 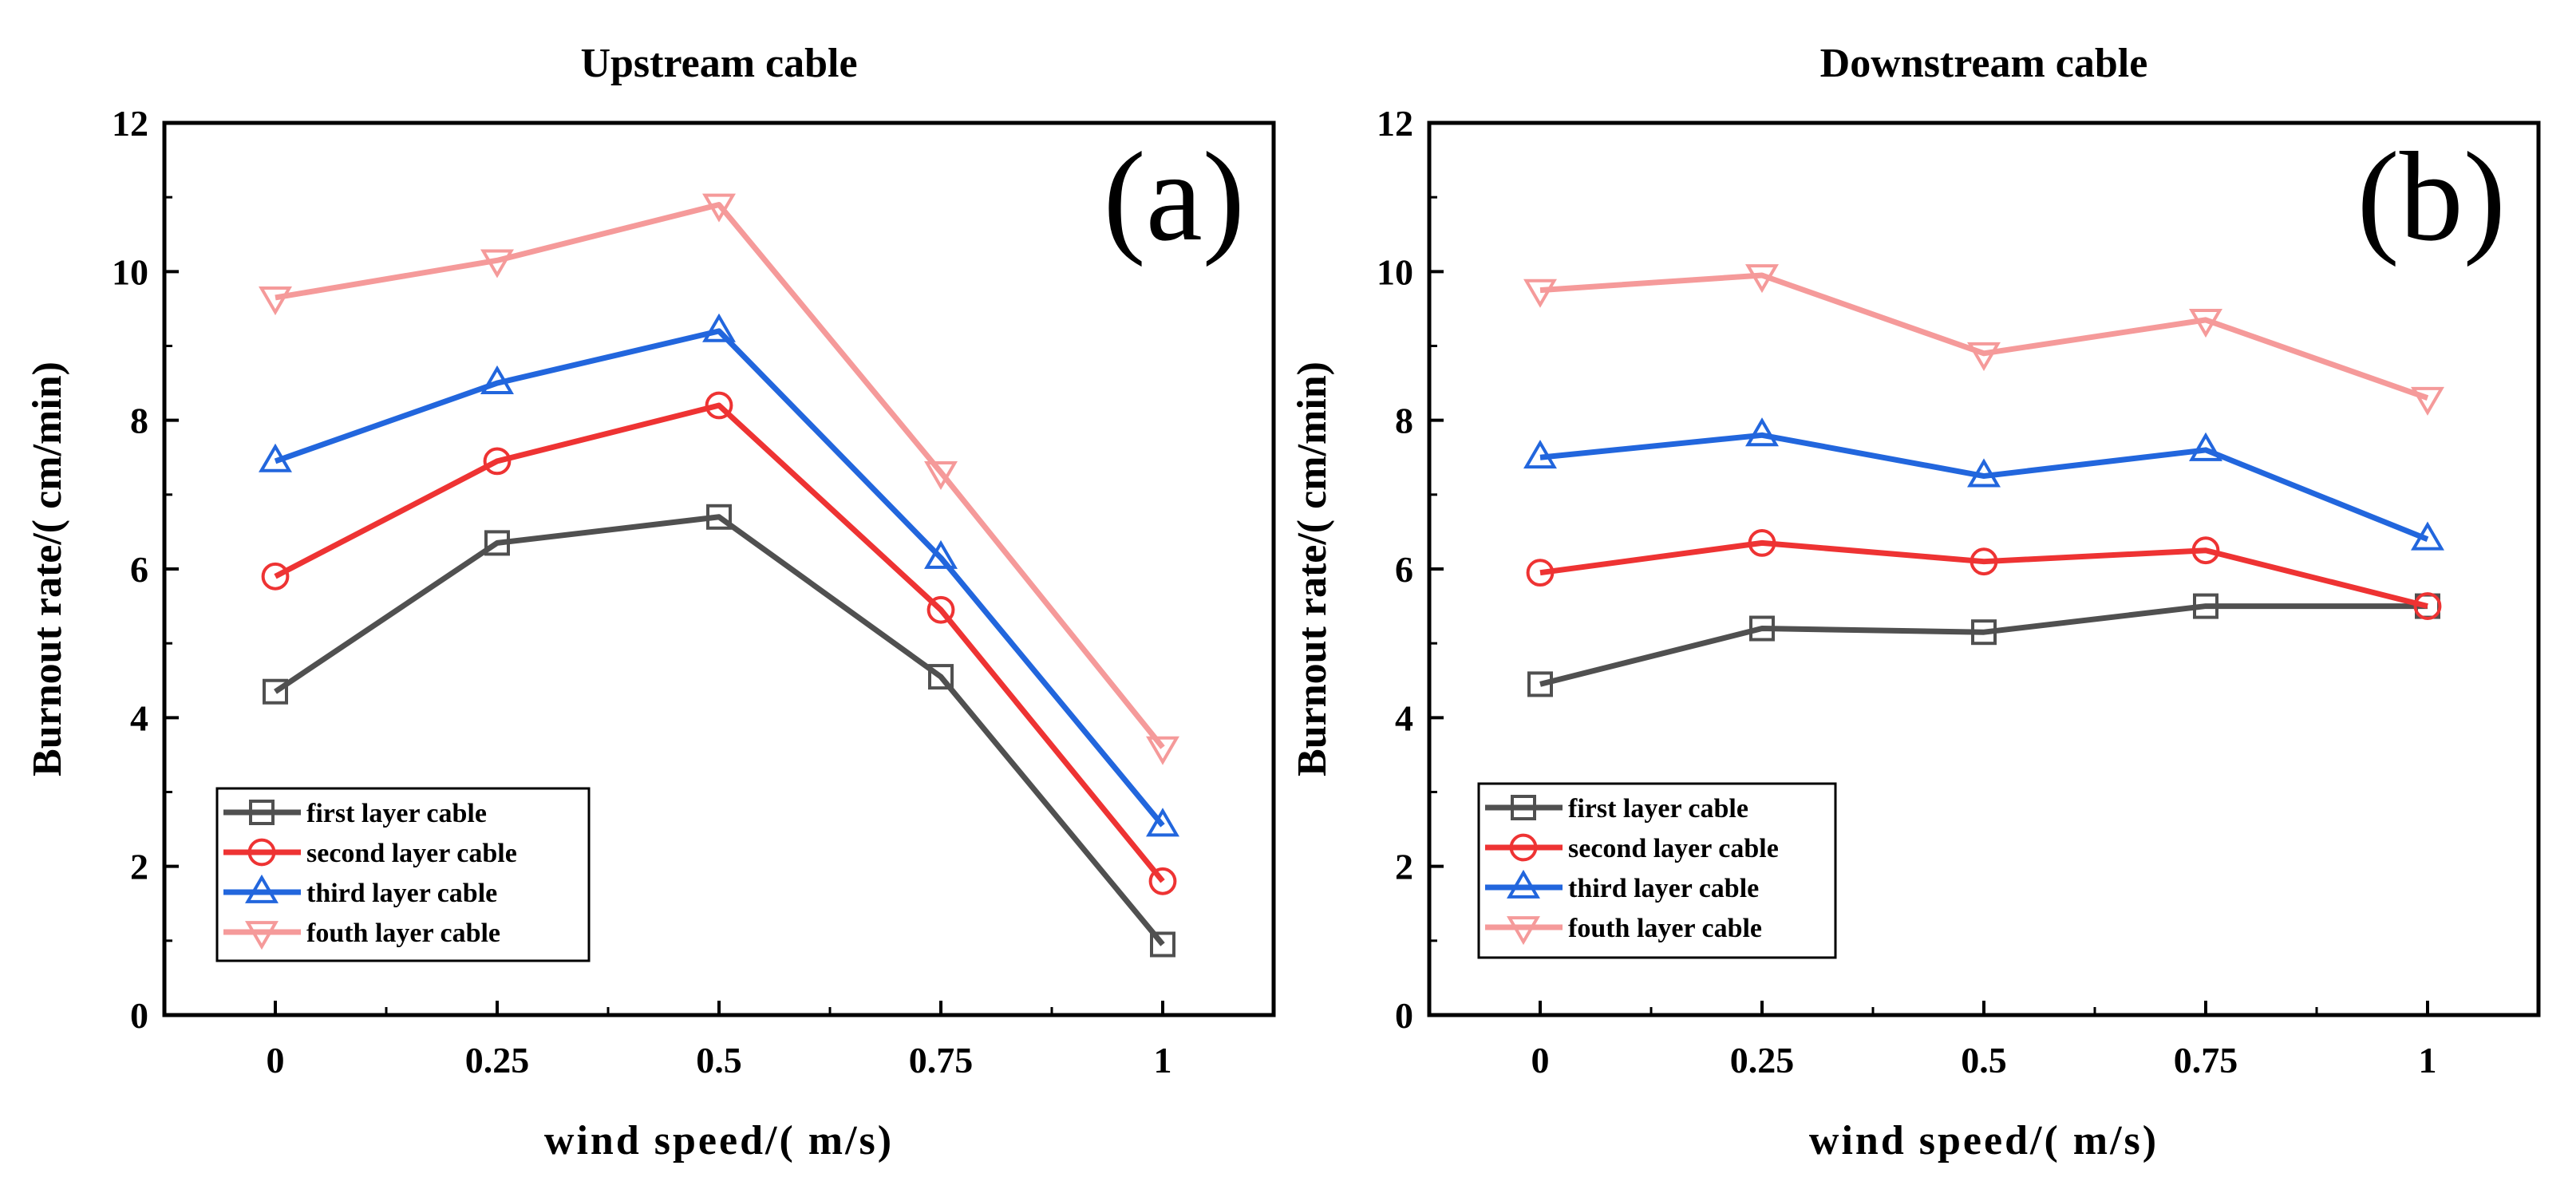 What do you see at coordinates (139, 867) in the screenshot?
I see `y-tick-label: 2` at bounding box center [139, 867].